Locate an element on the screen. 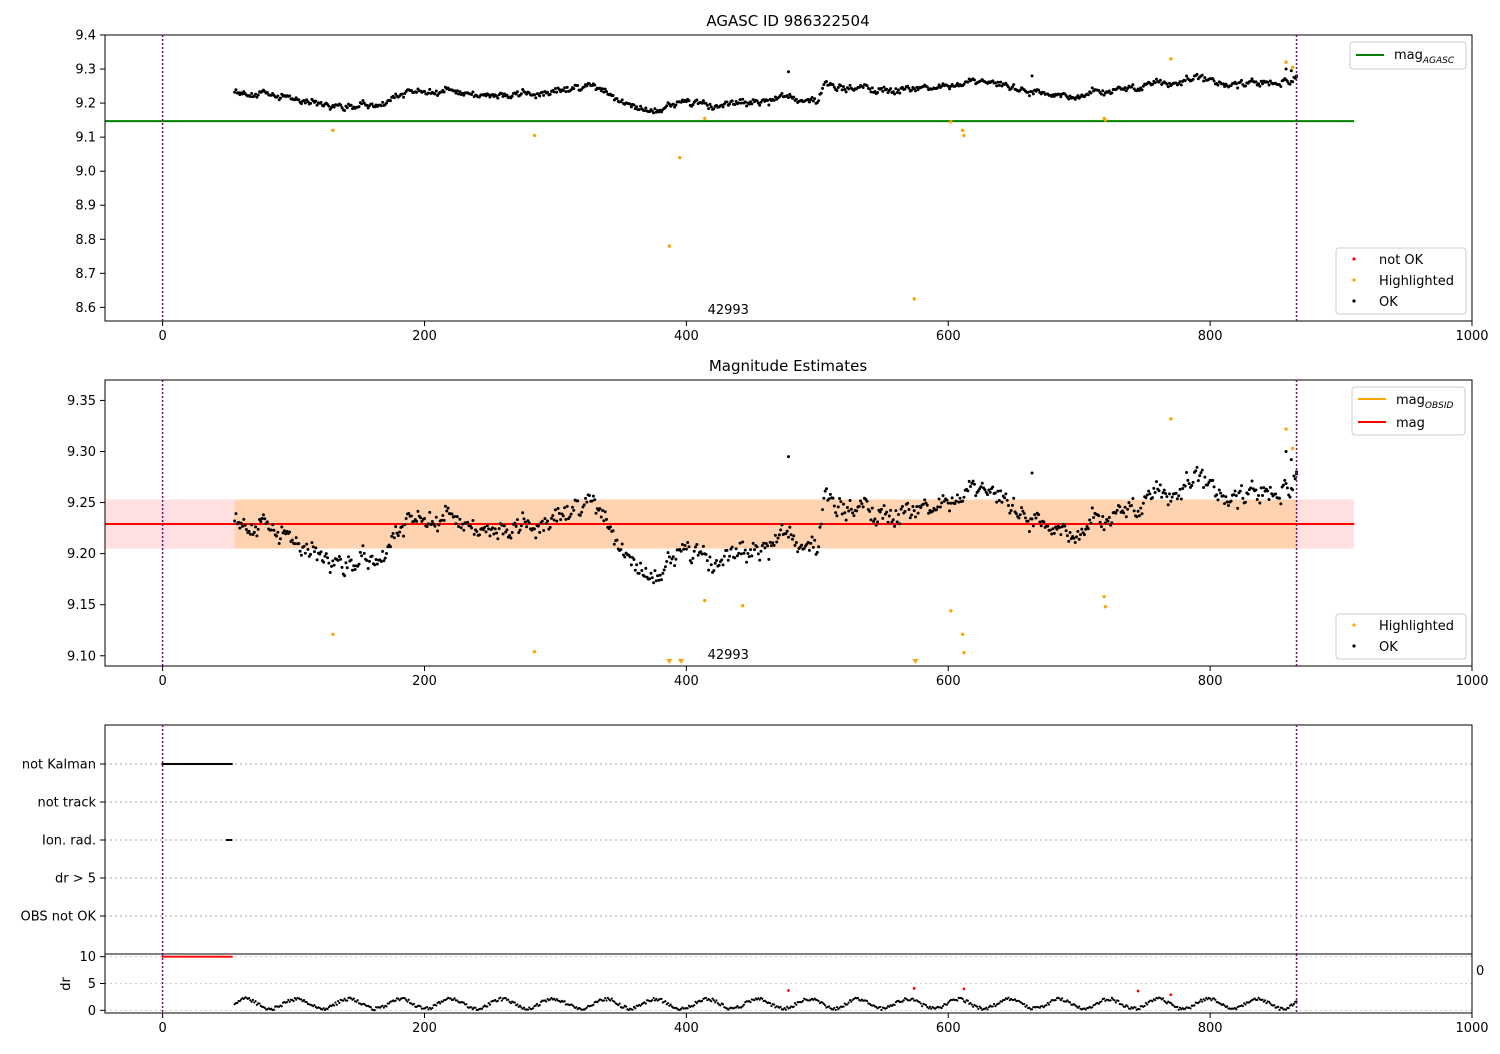 The width and height of the screenshot is (1500, 1054). p1-highlighted-point is located at coordinates (704, 118).